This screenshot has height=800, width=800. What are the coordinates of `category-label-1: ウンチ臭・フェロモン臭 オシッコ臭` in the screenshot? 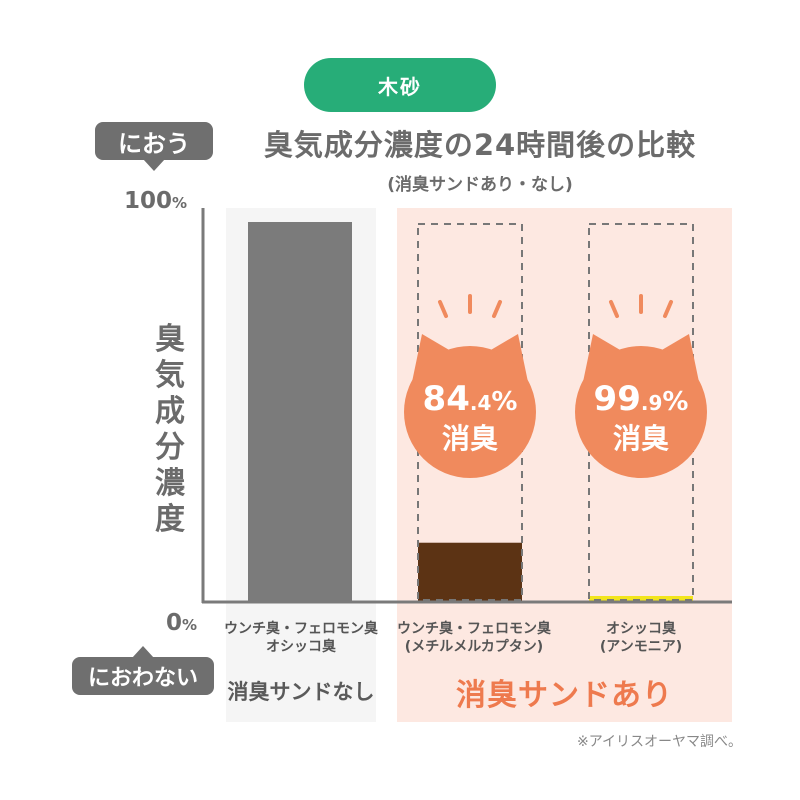 It's located at (301, 638).